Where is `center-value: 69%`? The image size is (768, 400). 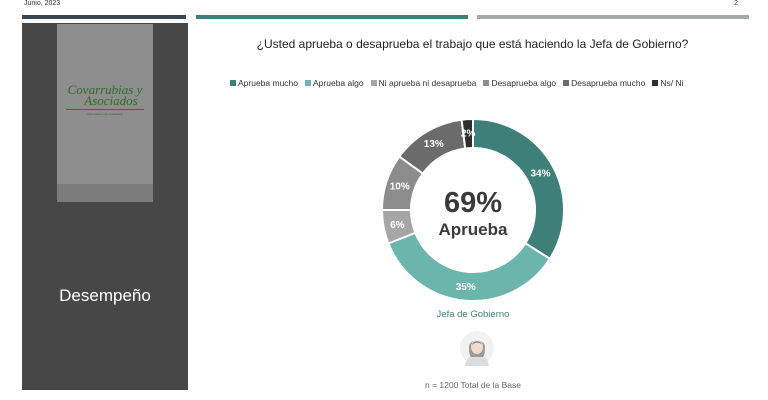 center-value: 69% is located at coordinates (473, 203).